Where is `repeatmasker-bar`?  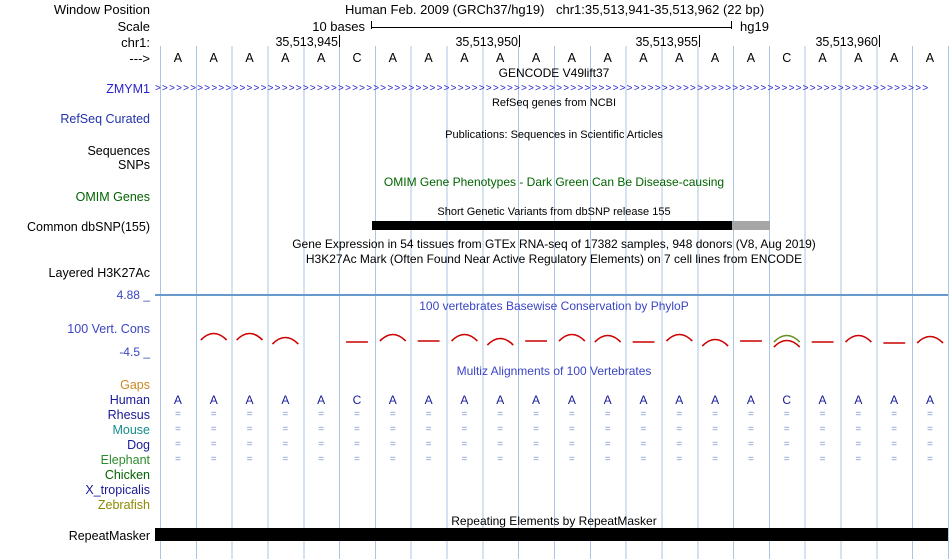
repeatmasker-bar is located at coordinates (551, 534).